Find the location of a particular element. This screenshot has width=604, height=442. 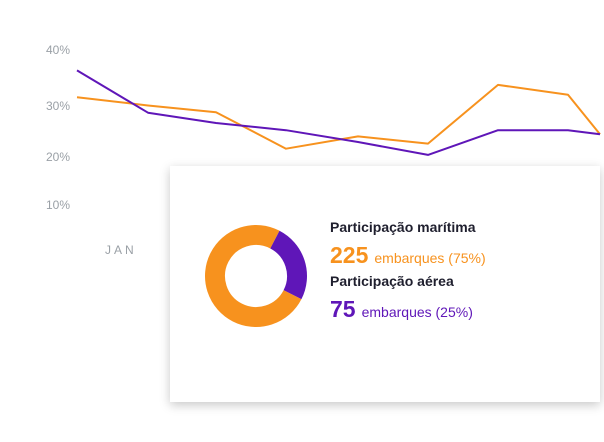

air-share-title: Participação aérea is located at coordinates (392, 281).